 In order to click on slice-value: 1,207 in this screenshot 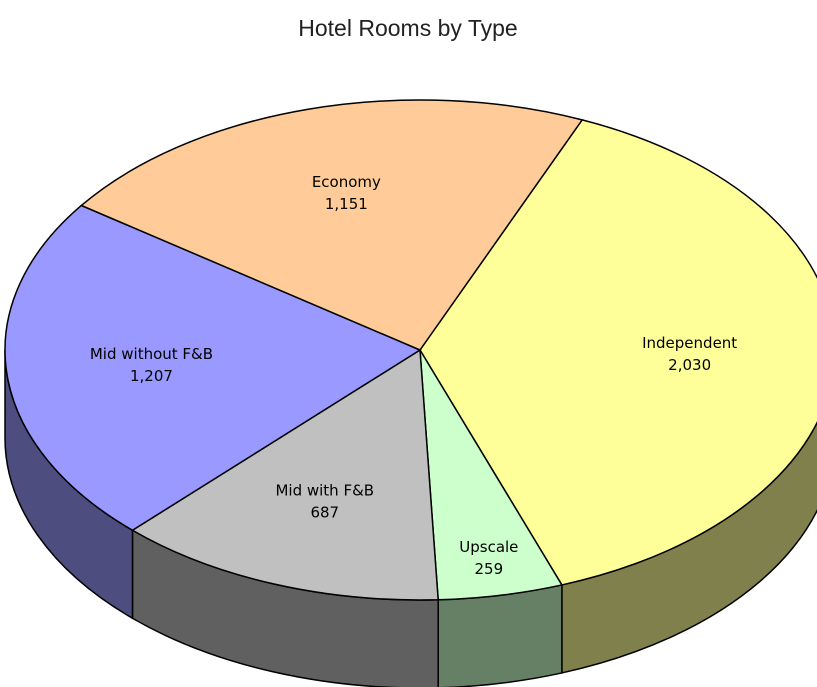, I will do `click(151, 376)`.